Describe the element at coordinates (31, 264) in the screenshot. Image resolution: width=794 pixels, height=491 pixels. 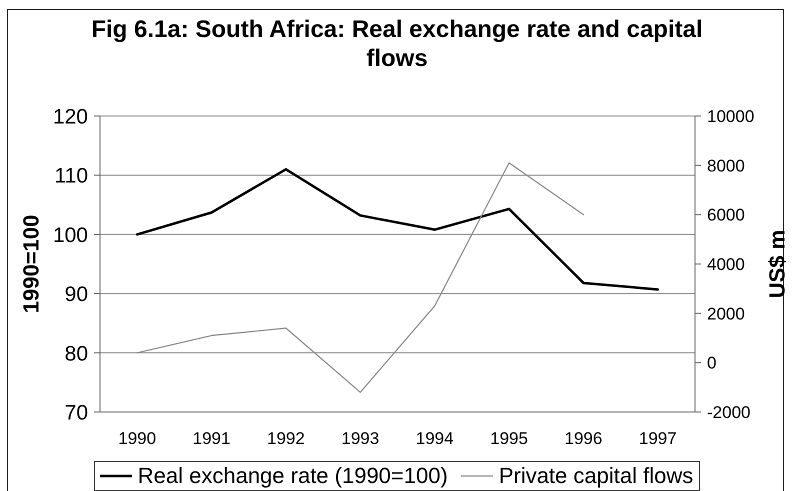
I see `y-axis-title: 1990=100` at that location.